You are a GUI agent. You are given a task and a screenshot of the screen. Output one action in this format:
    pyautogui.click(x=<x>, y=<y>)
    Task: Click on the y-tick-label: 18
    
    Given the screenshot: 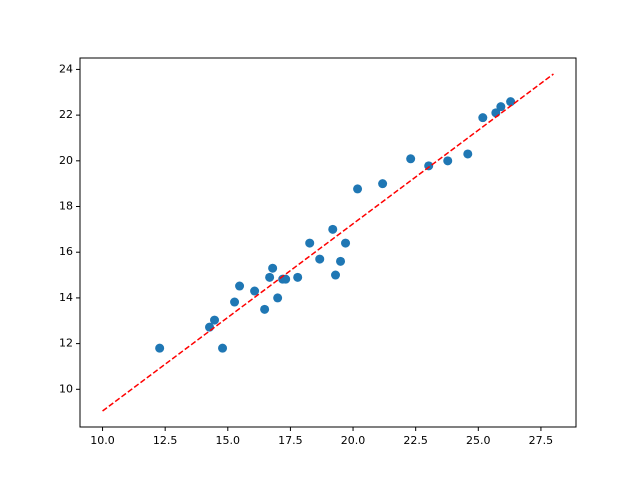 What is the action you would take?
    pyautogui.click(x=66, y=206)
    